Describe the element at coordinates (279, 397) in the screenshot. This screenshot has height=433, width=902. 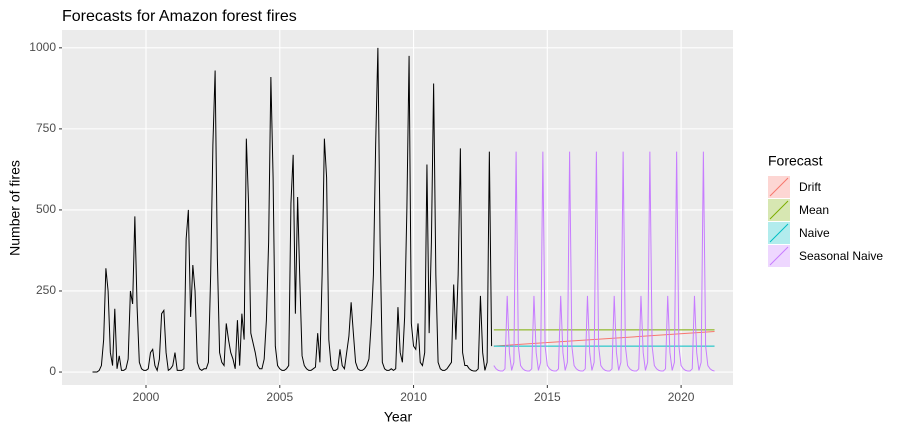
I see `x-tick-label: 2005` at that location.